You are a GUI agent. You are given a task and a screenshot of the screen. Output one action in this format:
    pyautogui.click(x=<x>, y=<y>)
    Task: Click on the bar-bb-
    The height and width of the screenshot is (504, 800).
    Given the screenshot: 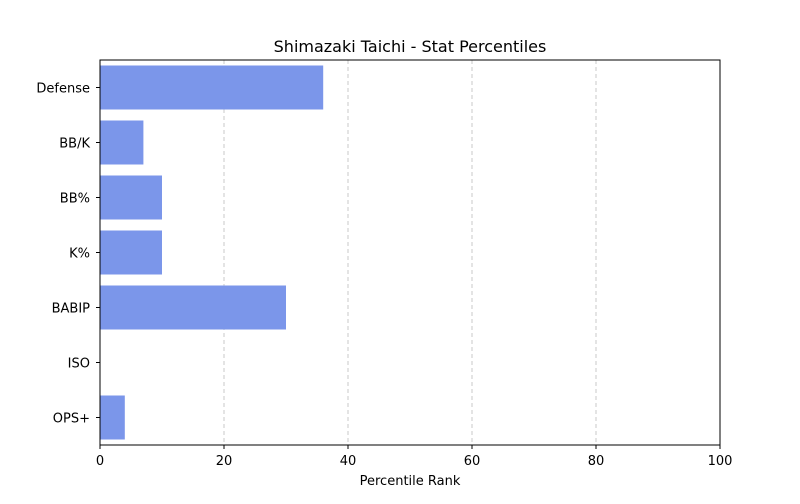 What is the action you would take?
    pyautogui.click(x=131, y=197)
    